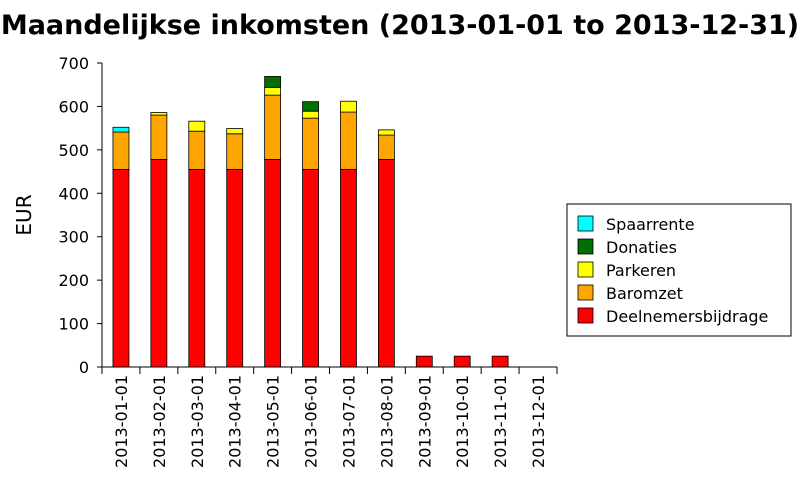 Image resolution: width=800 pixels, height=500 pixels. What do you see at coordinates (73, 237) in the screenshot?
I see `y-tick-label: 300` at bounding box center [73, 237].